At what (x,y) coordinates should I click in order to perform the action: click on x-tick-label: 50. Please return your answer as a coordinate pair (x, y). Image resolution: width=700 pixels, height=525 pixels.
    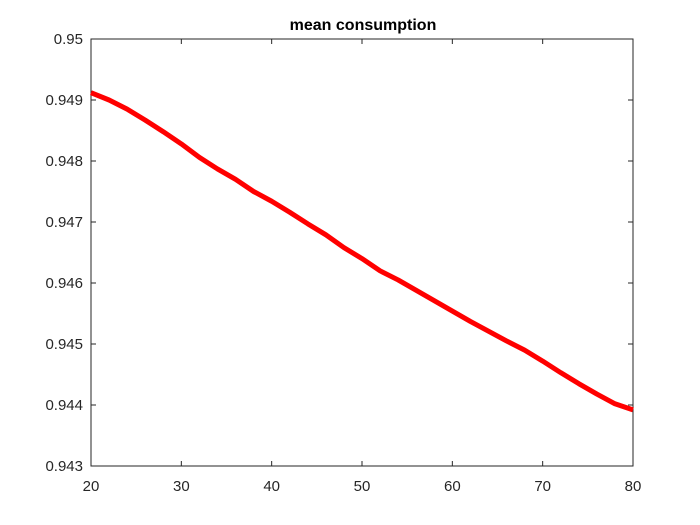
    Looking at the image, I should click on (362, 486).